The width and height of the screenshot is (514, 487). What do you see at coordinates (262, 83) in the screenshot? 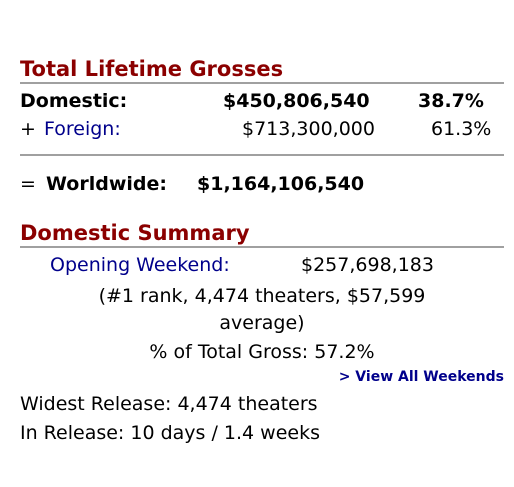
I see `title-rule` at bounding box center [262, 83].